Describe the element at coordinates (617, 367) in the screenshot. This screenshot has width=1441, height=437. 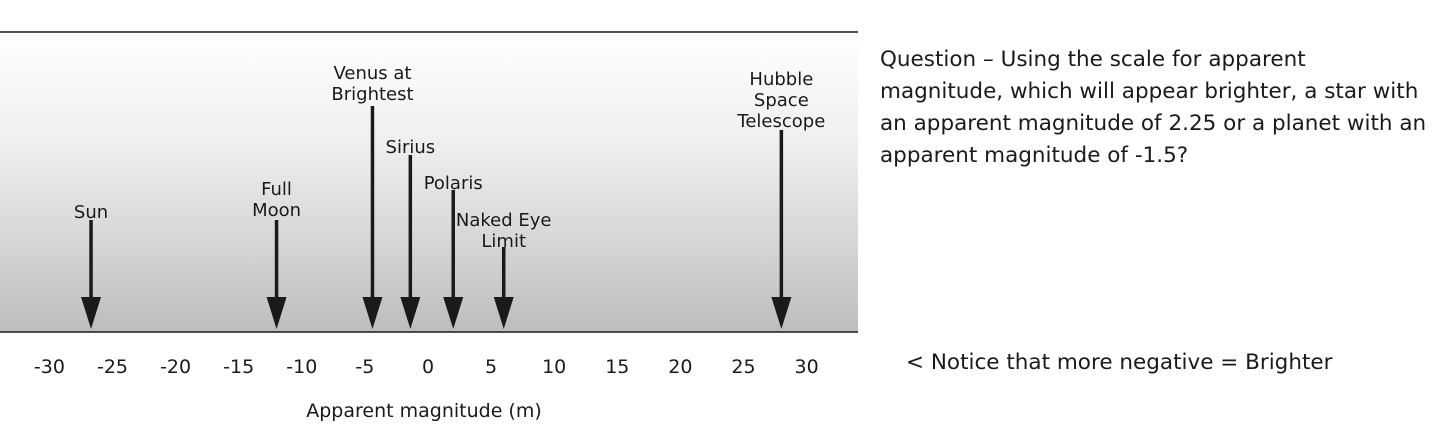
I see `tick-label: 15` at that location.